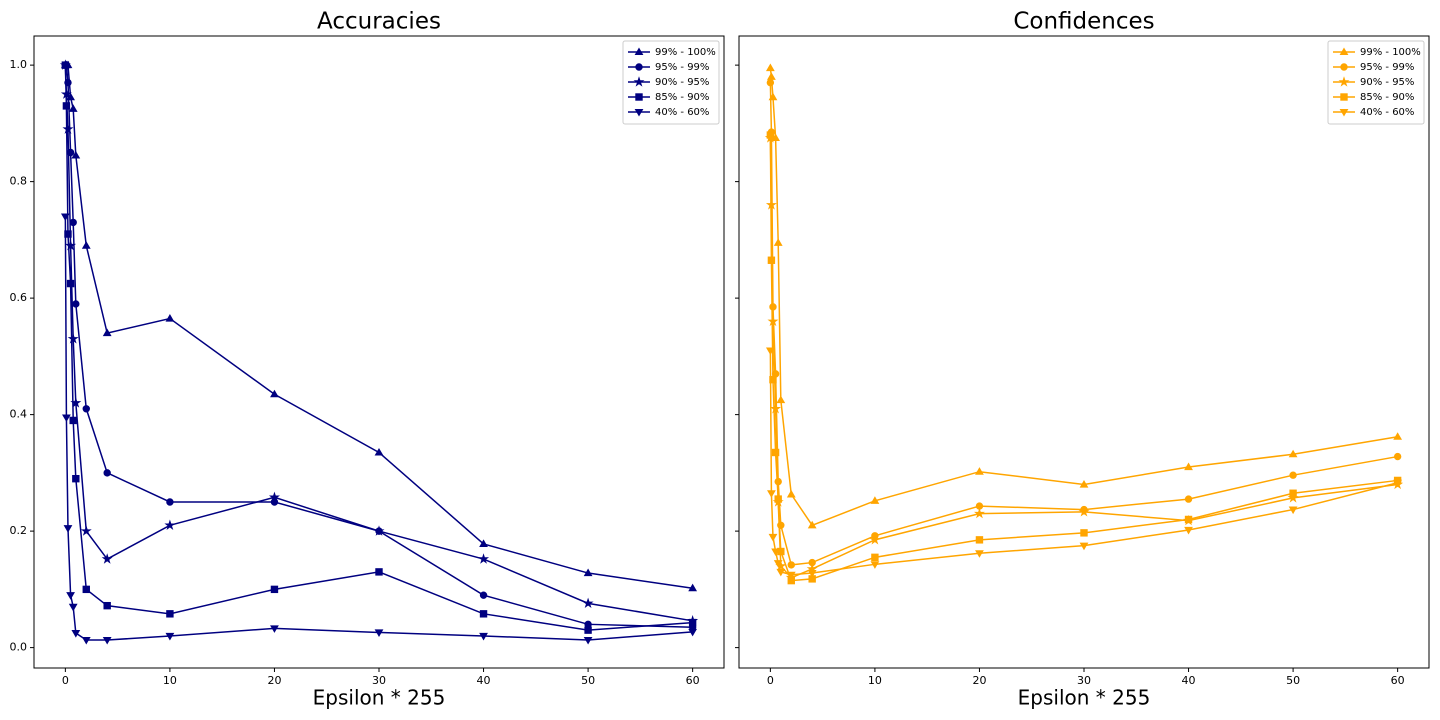  What do you see at coordinates (1390, 52) in the screenshot?
I see `legend-label: 99% - 100%` at bounding box center [1390, 52].